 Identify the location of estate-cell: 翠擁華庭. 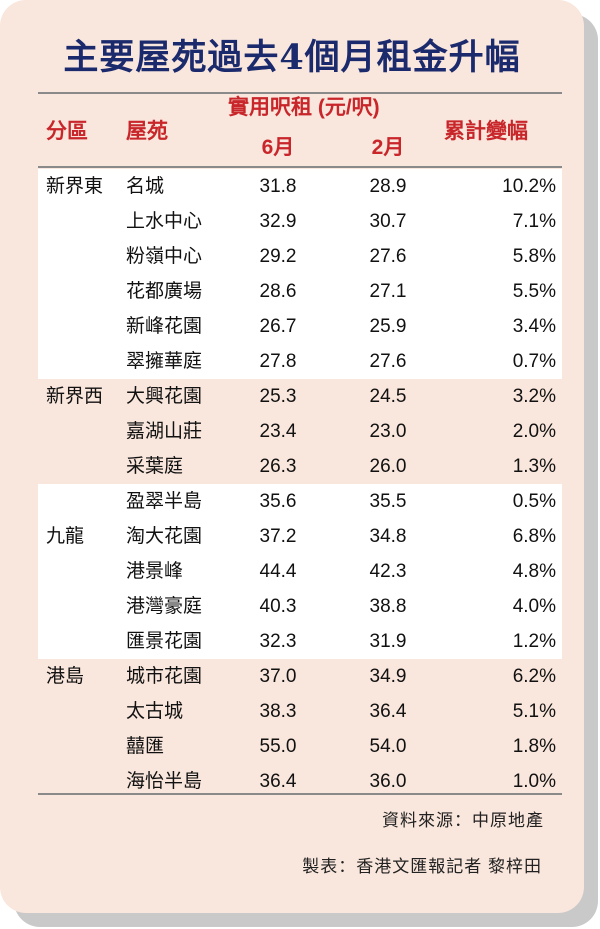
(164, 361).